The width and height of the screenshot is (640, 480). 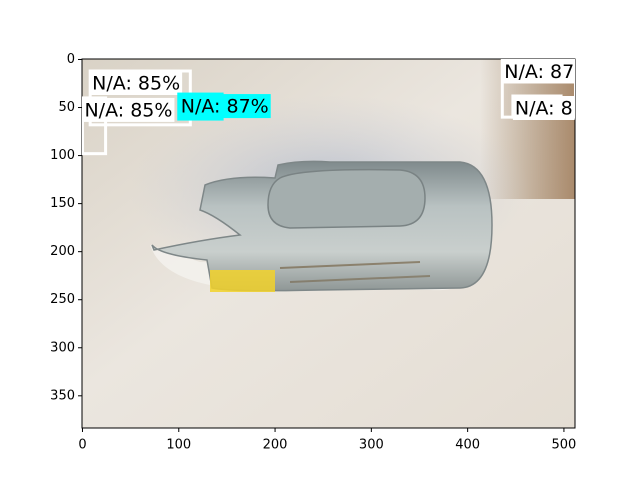 What do you see at coordinates (62, 203) in the screenshot?
I see `y-tick-label: 150` at bounding box center [62, 203].